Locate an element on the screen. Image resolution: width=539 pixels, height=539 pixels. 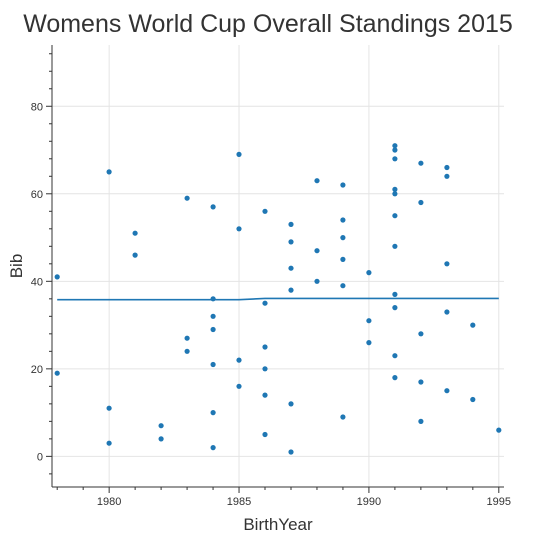
x-tick-label: 1985 is located at coordinates (239, 502).